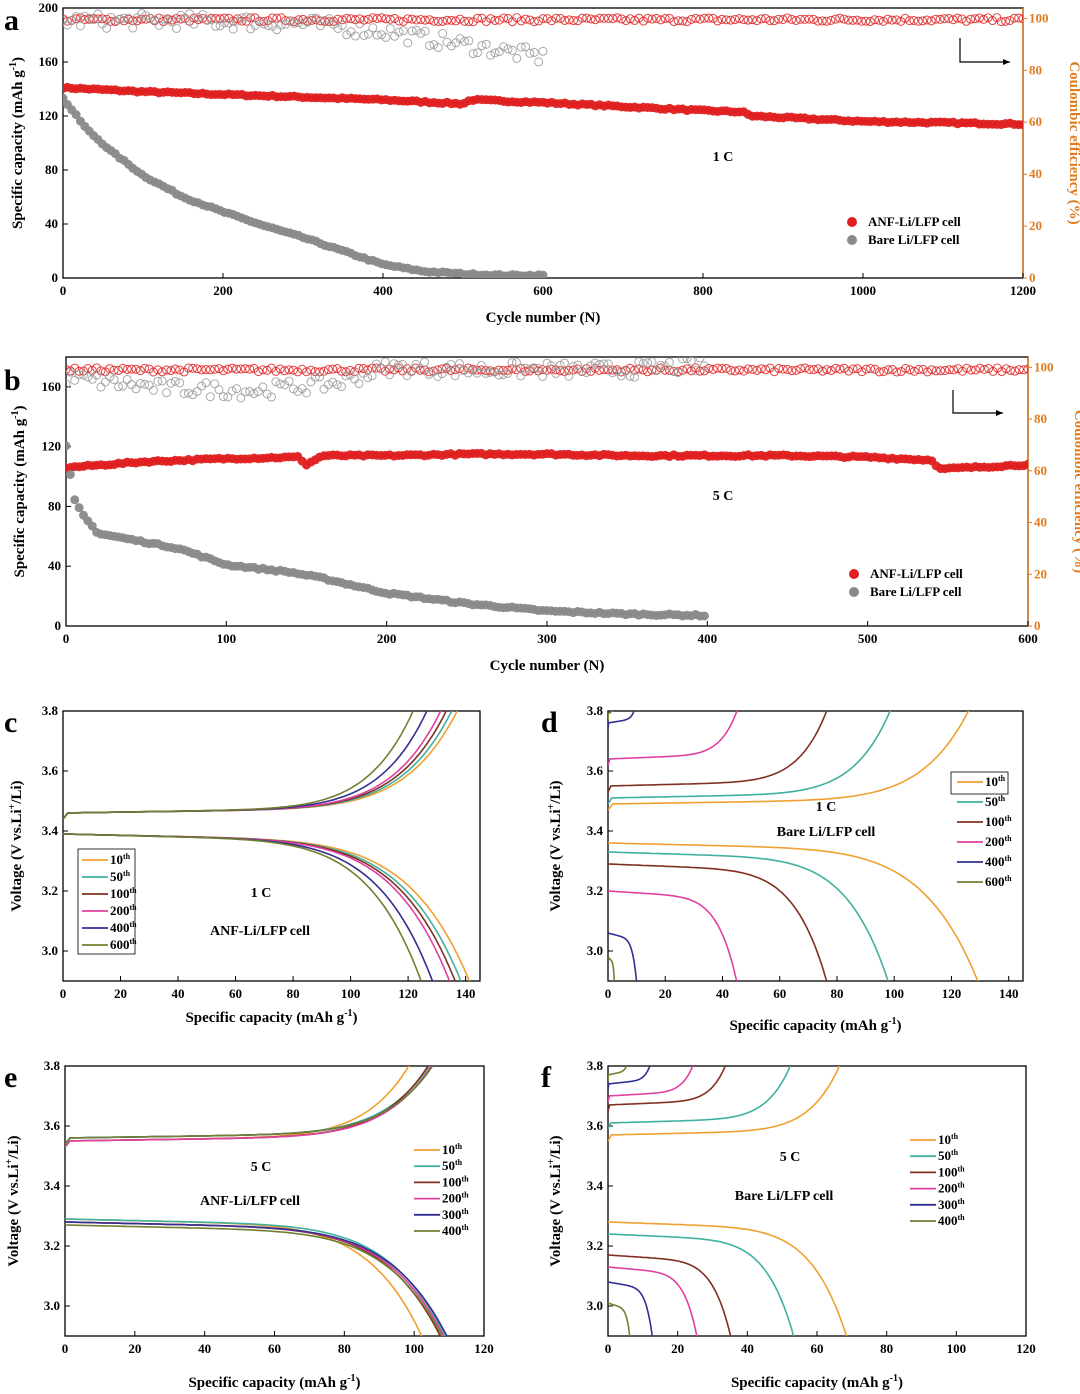 This screenshot has width=1080, height=1394. Describe the element at coordinates (899, 1026) in the screenshot. I see `x-axis-title-end: )` at that location.